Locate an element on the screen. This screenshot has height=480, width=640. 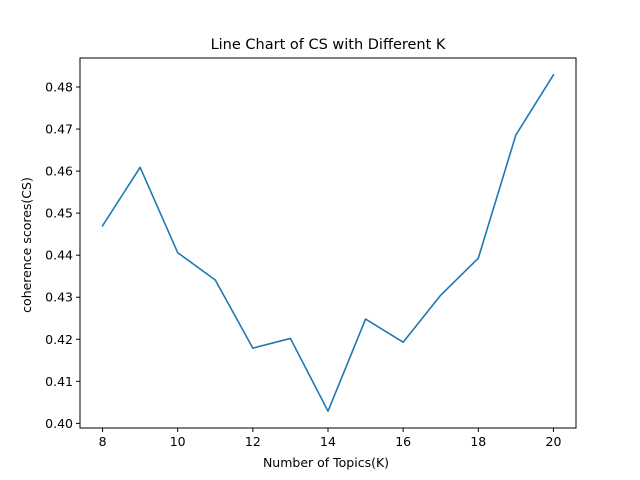
y-axis: 0.40 0.41 0.42 0.43 0.44 0.45 0.46 0.47 0.48 is located at coordinates (62, 255).